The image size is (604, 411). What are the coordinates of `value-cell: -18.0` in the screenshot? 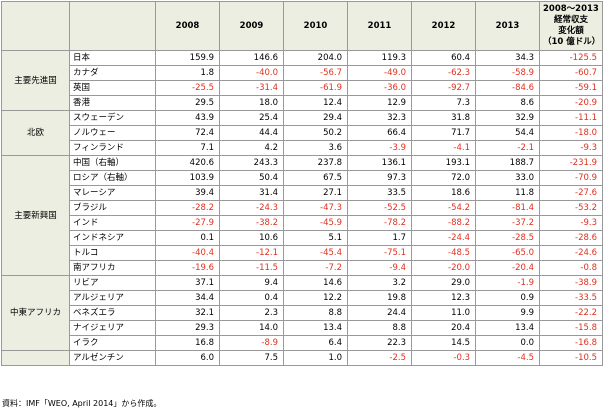 It's located at (571, 133).